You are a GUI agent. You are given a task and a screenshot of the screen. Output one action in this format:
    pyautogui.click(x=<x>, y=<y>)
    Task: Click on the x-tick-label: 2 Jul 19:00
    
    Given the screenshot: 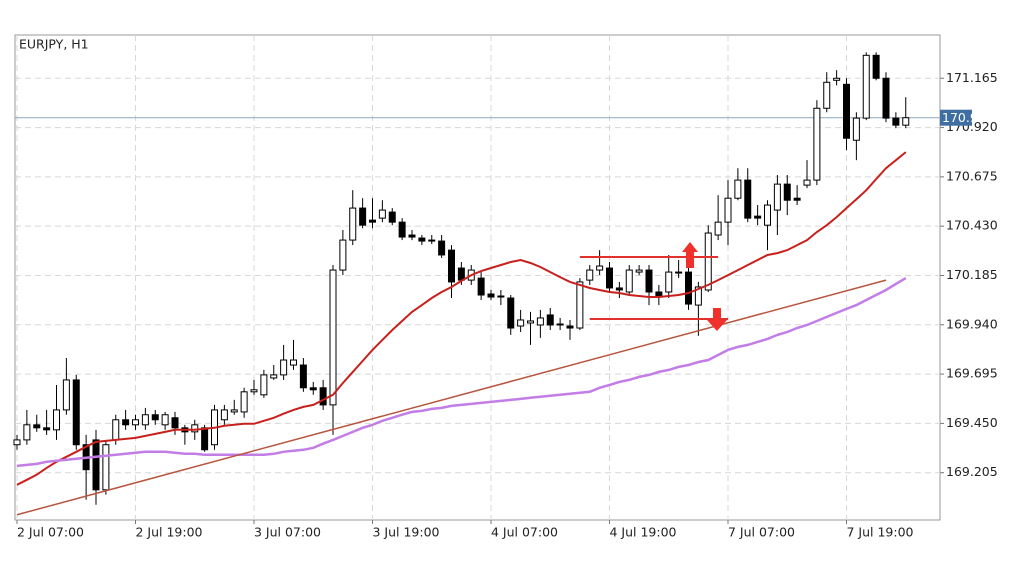 What is the action you would take?
    pyautogui.click(x=169, y=532)
    